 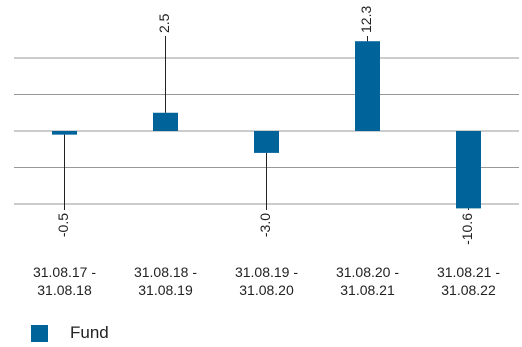 What do you see at coordinates (265, 225) in the screenshot?
I see `value-label: -3.0` at bounding box center [265, 225].